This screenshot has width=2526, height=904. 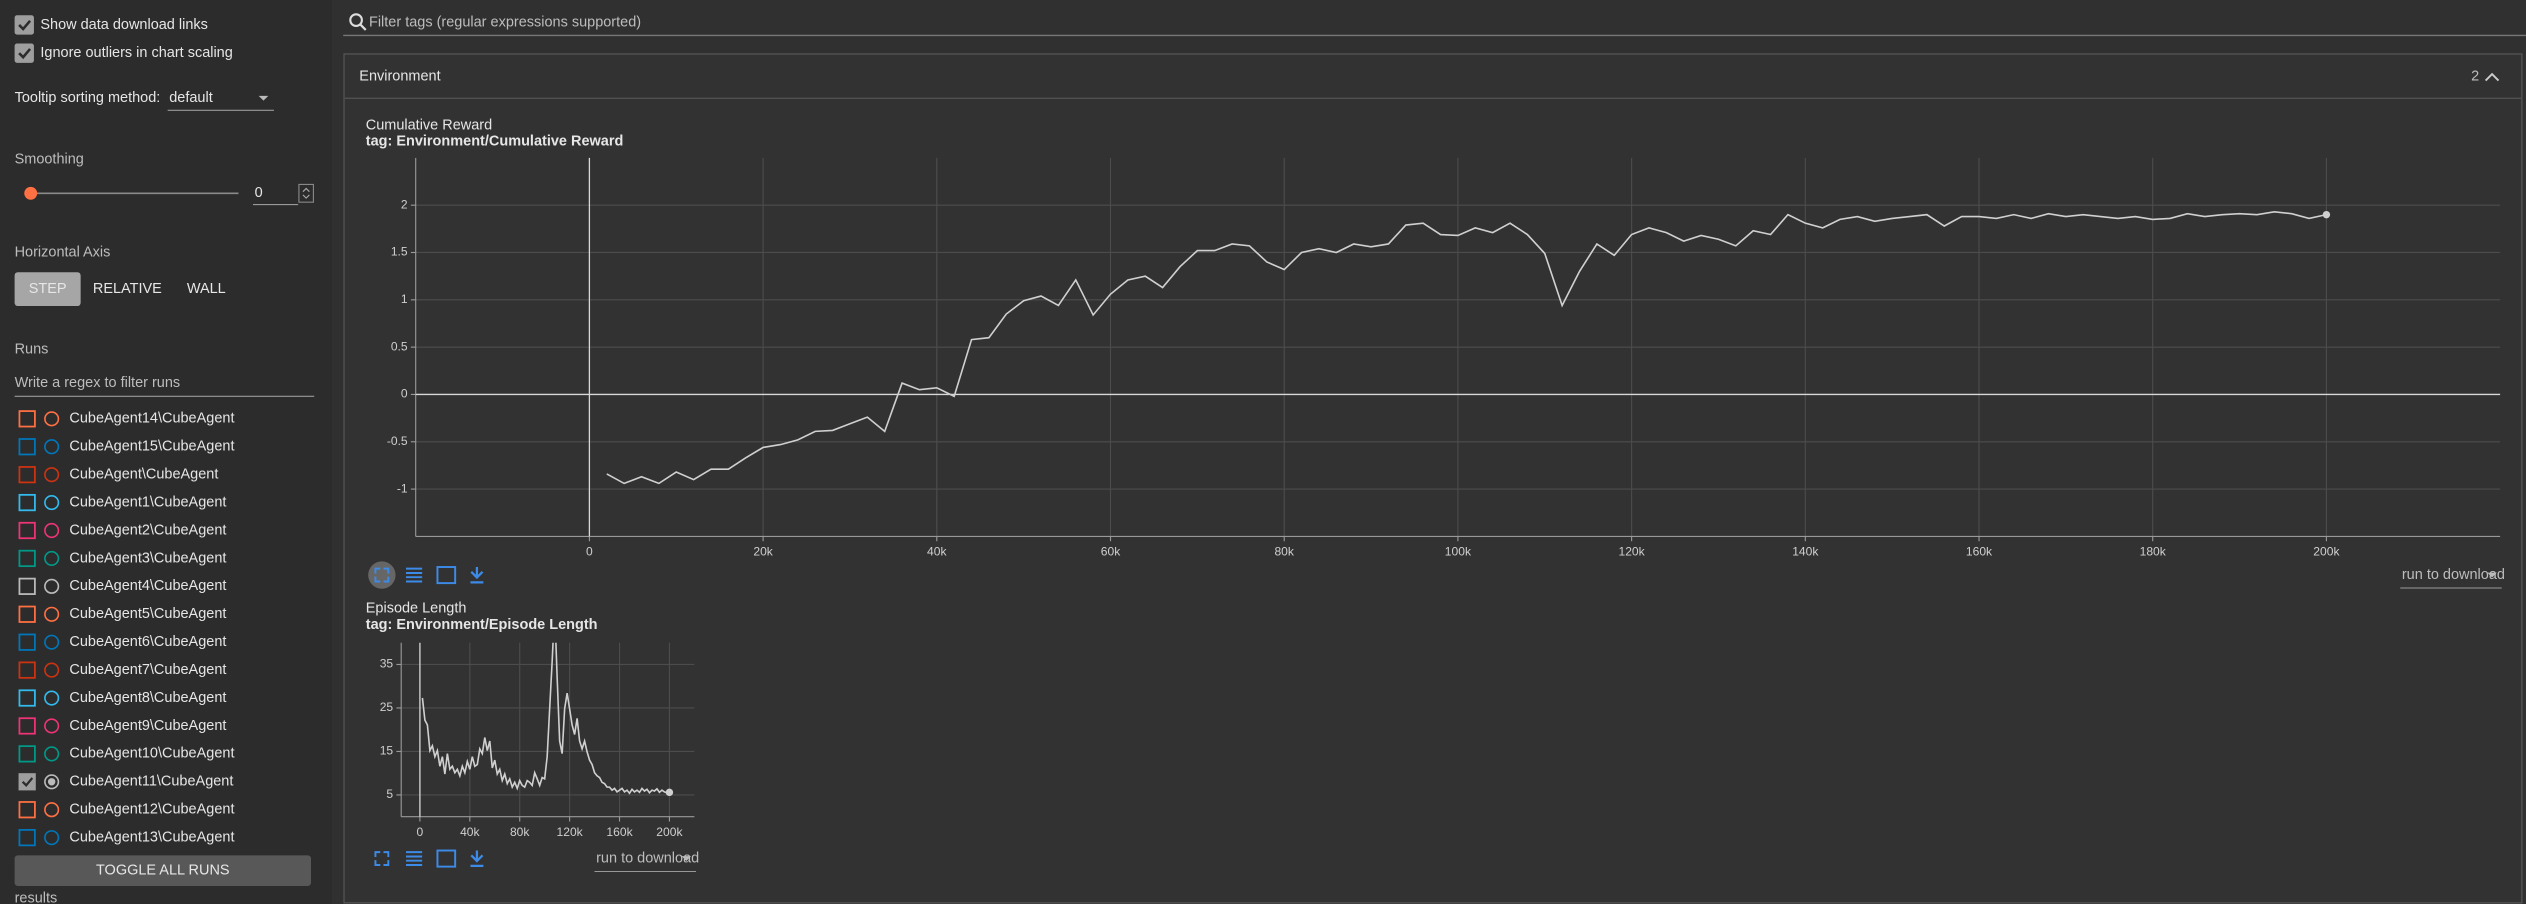 What do you see at coordinates (191, 98) in the screenshot?
I see `tooltip-select: default` at bounding box center [191, 98].